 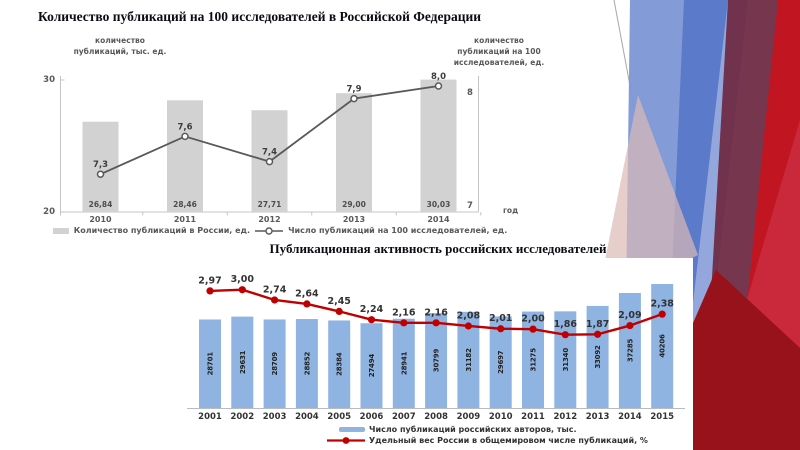 I want to click on svg-text: 31275, so click(x=534, y=360).